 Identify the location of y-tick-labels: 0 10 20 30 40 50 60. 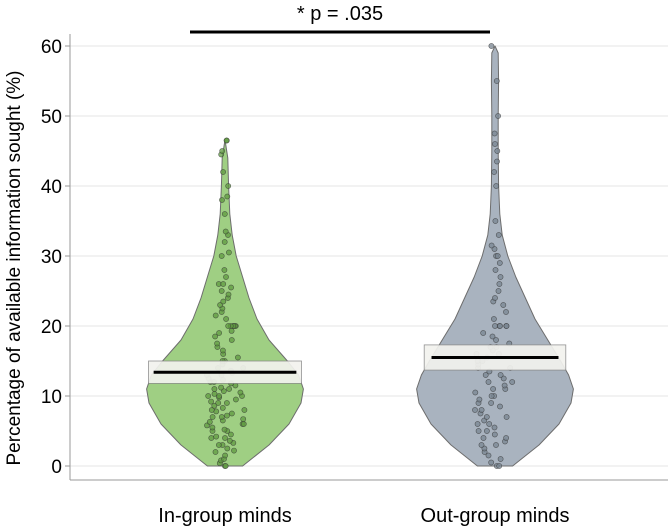
(55, 257).